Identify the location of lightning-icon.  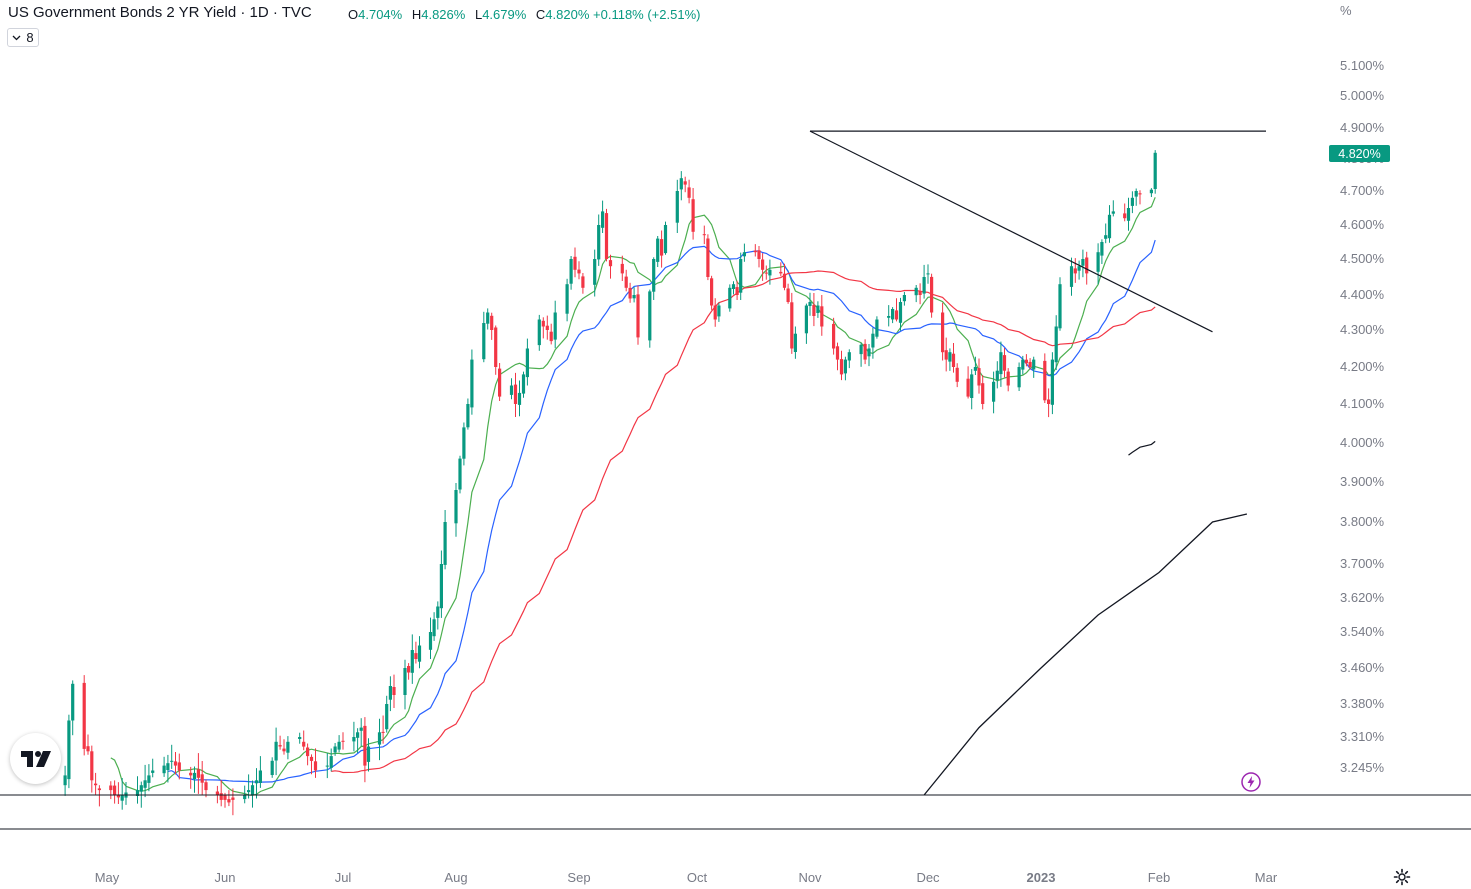
(1251, 782).